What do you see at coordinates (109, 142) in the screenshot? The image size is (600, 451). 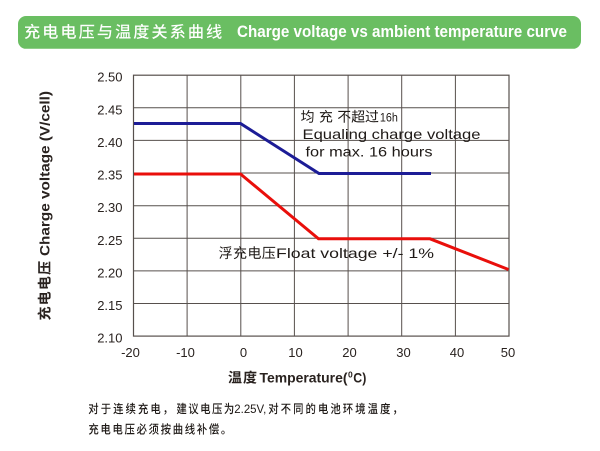 I see `svg-text: 2.40` at bounding box center [109, 142].